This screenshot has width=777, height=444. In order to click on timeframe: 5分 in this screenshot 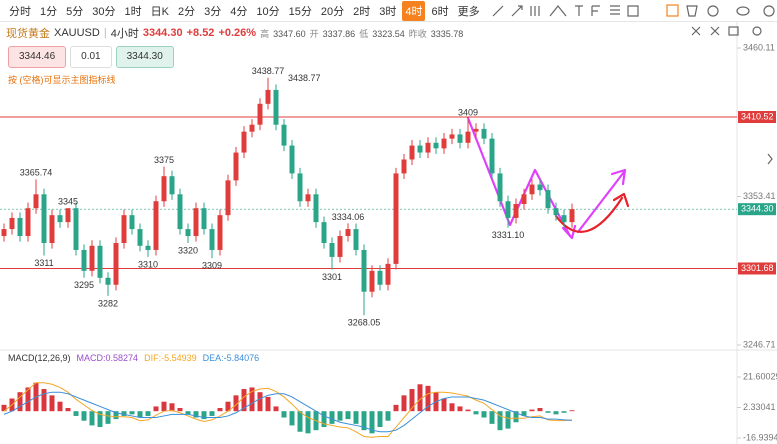, I will do `click(75, 11)`.